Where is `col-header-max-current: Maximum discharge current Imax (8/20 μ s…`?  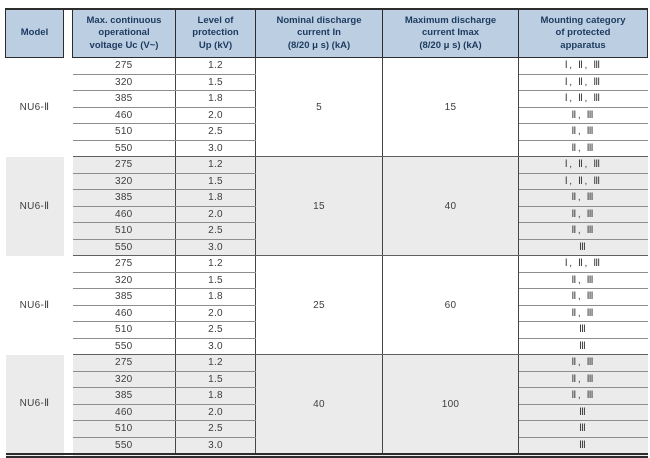 col-header-max-current: Maximum discharge current Imax (8/20 μ s… is located at coordinates (450, 33).